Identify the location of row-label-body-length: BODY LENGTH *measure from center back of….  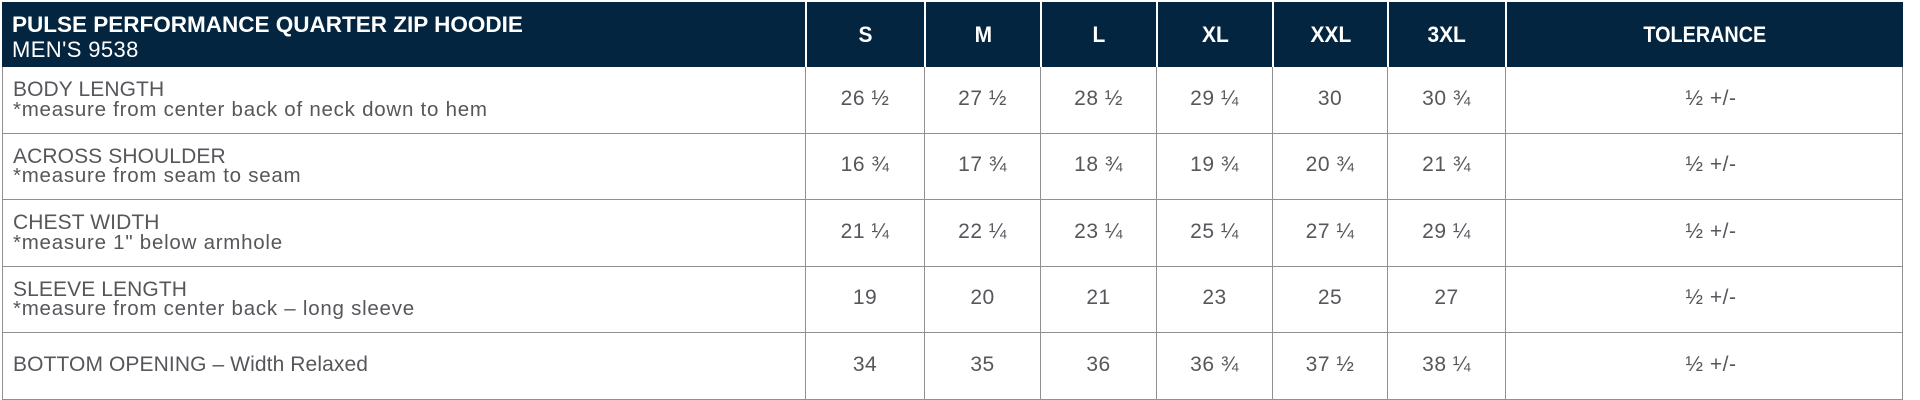
(403, 100).